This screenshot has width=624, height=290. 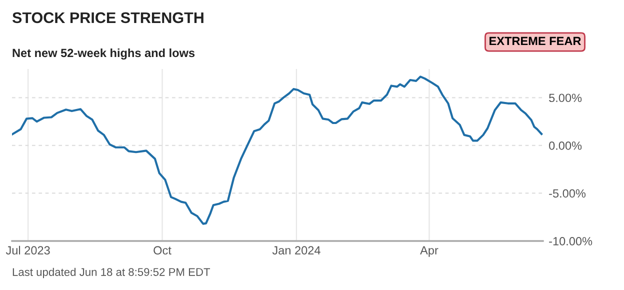 I want to click on x-tick-label: Apr, so click(x=429, y=251).